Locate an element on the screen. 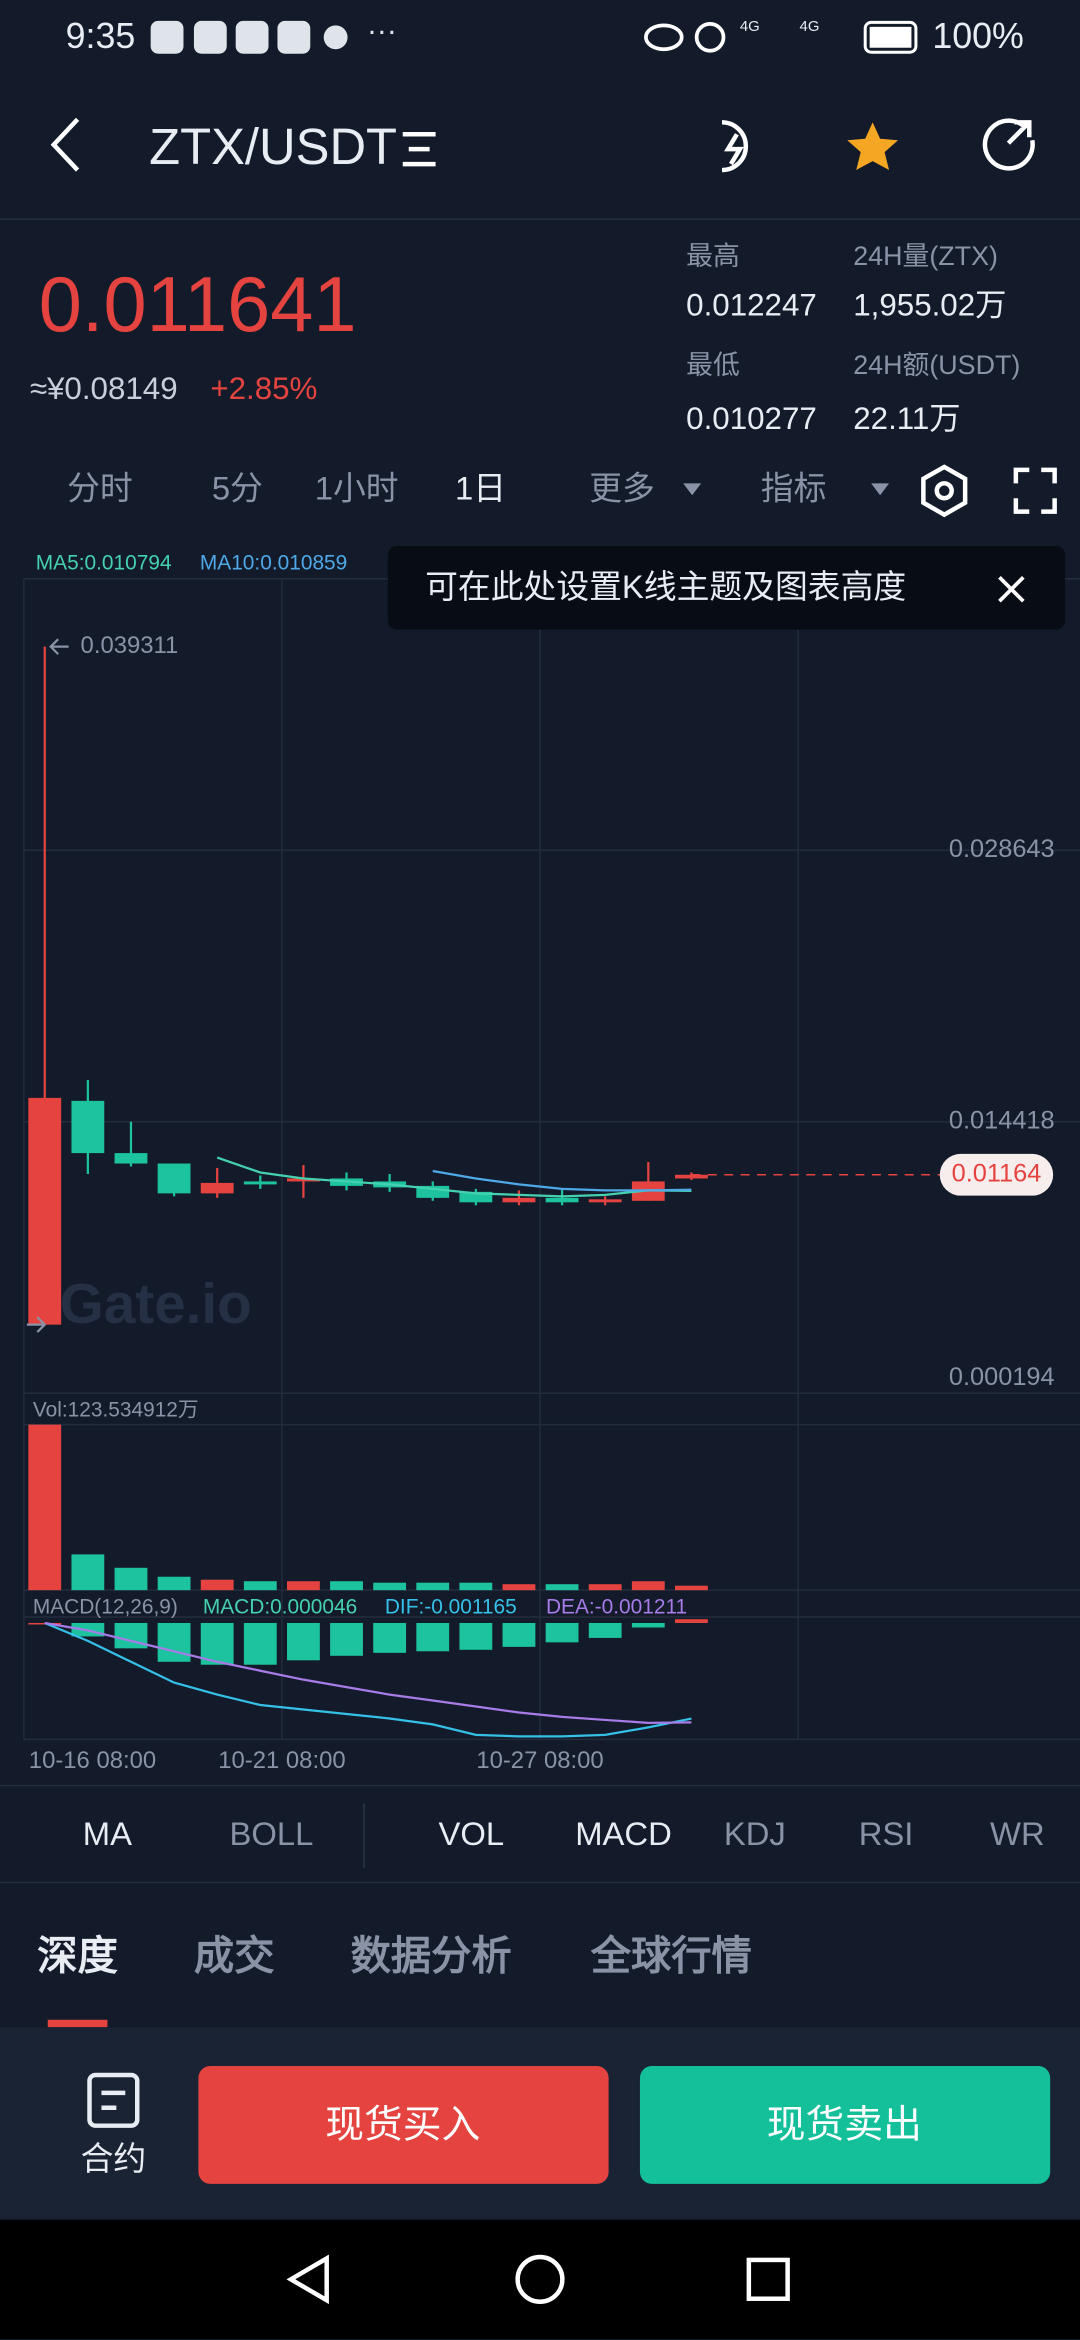 Image resolution: width=1080 pixels, height=2340 pixels. x-tick-label: 10-16 08:00 is located at coordinates (92, 1760).